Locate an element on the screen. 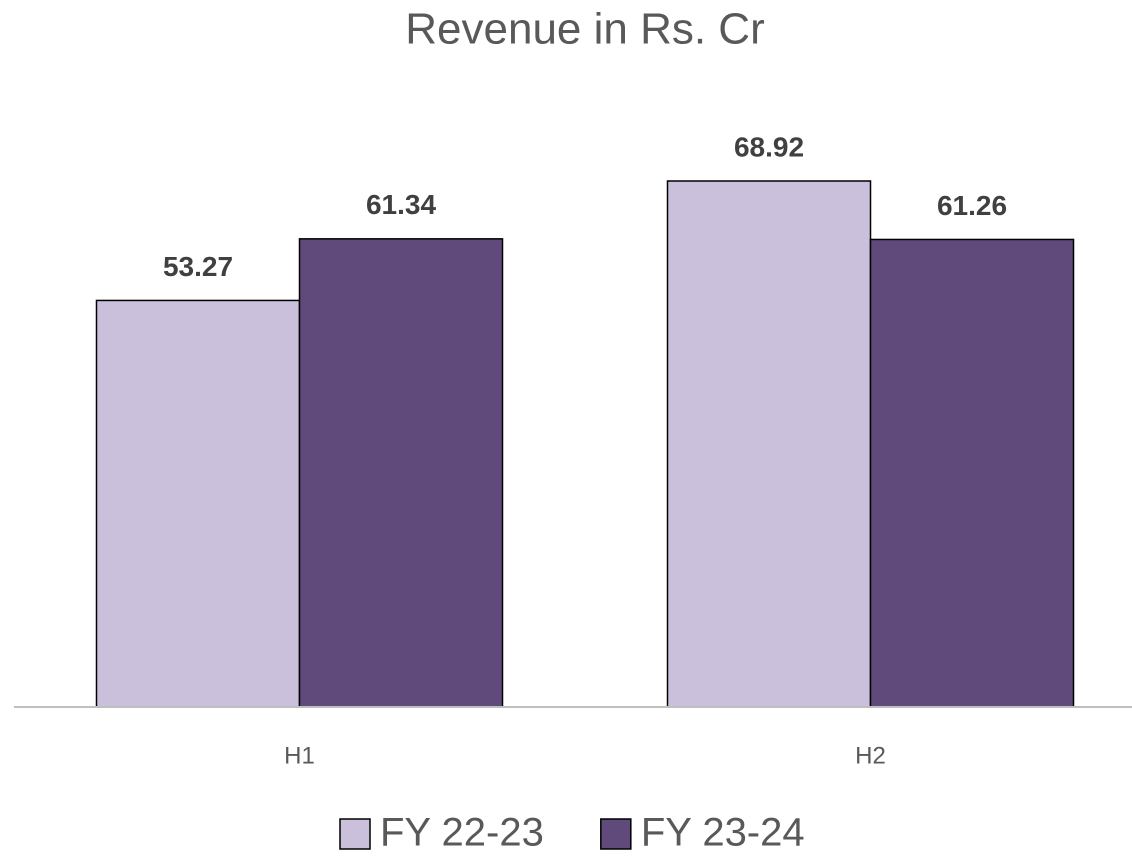 The image size is (1132, 856). data-label: 61.26 is located at coordinates (972, 205).